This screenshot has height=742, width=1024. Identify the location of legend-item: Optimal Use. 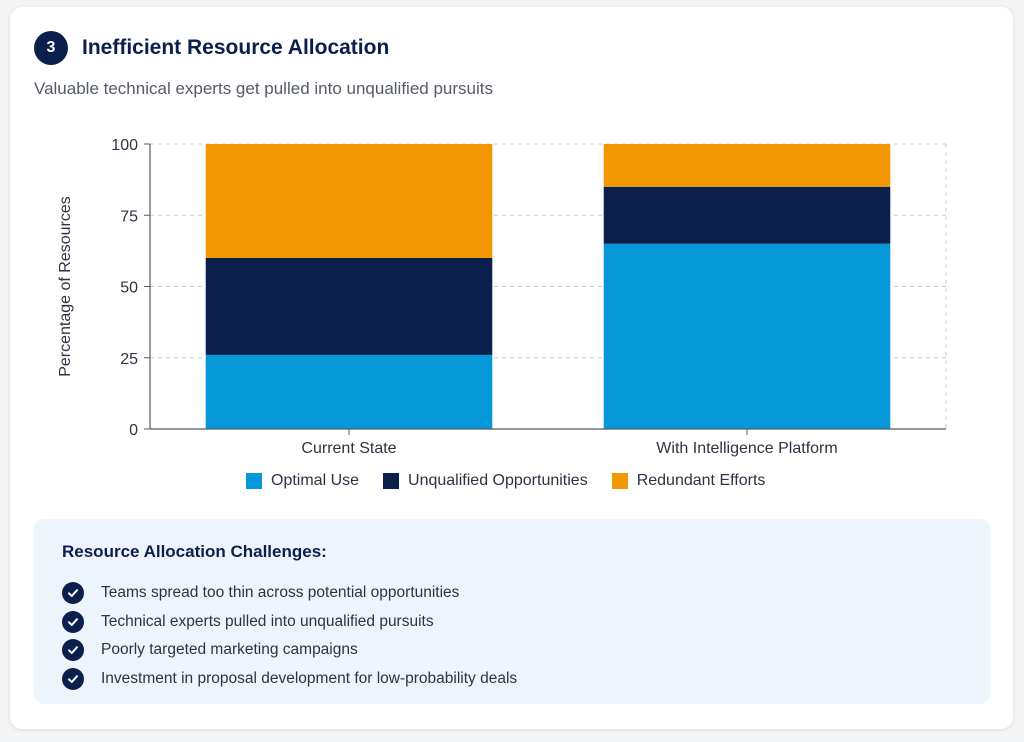
(302, 481).